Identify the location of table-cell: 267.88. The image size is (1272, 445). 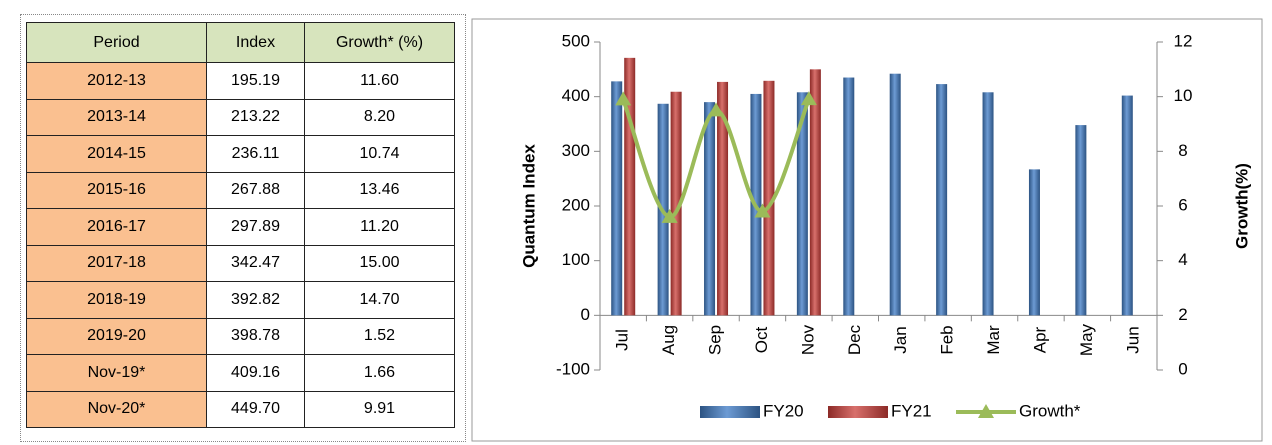
(255, 190).